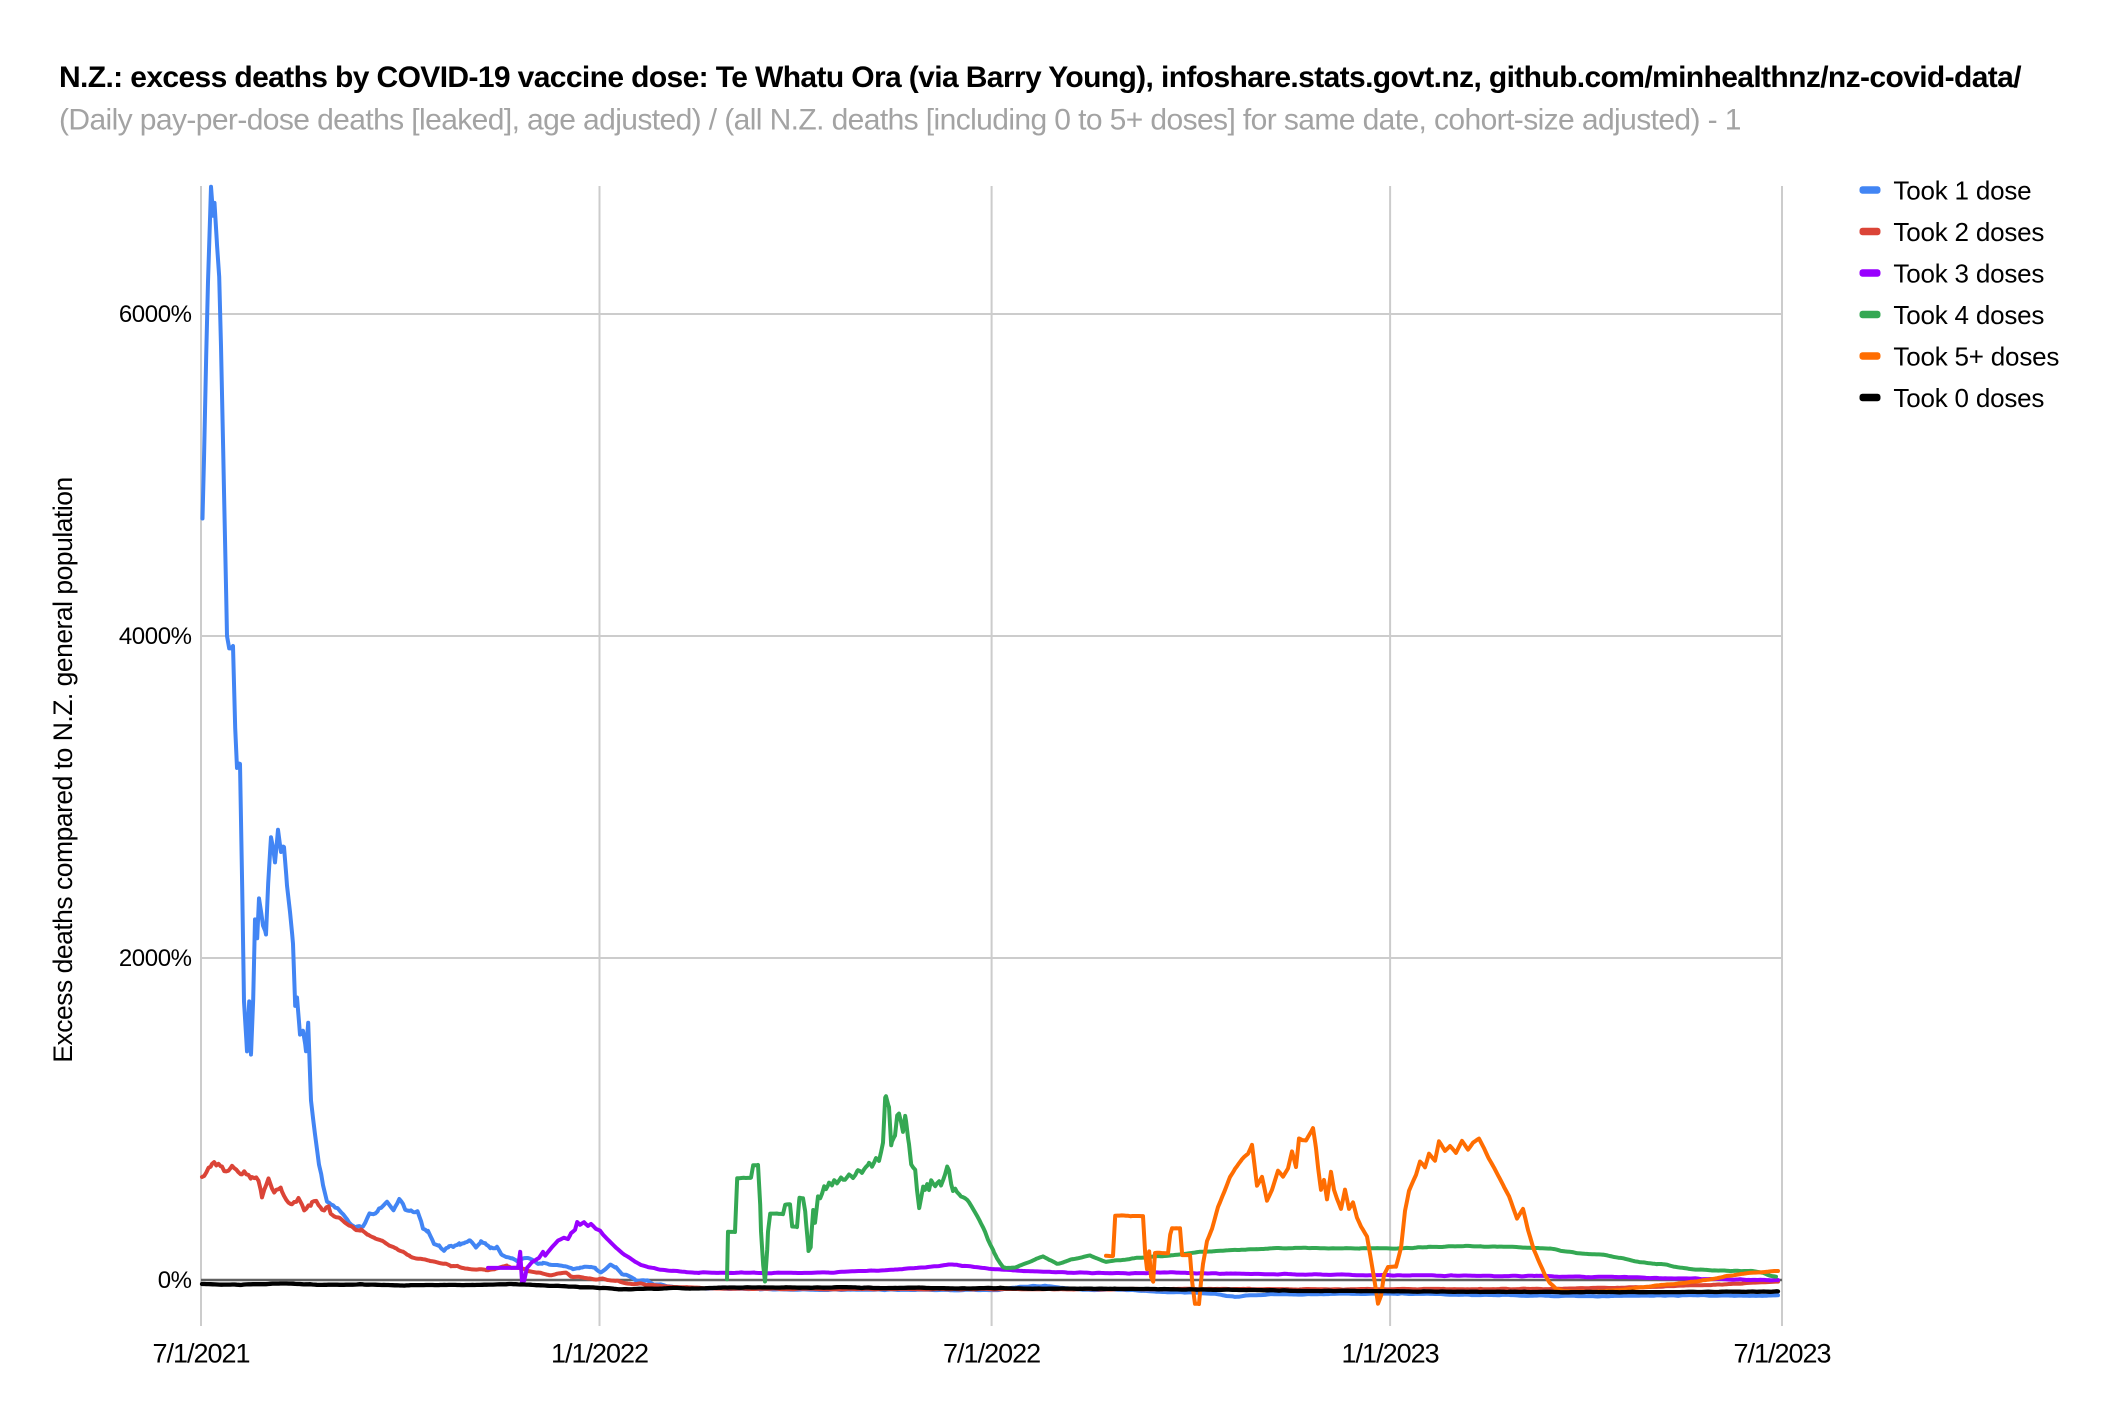  What do you see at coordinates (200, 1354) in the screenshot?
I see `svg-text: 7/1/2021` at bounding box center [200, 1354].